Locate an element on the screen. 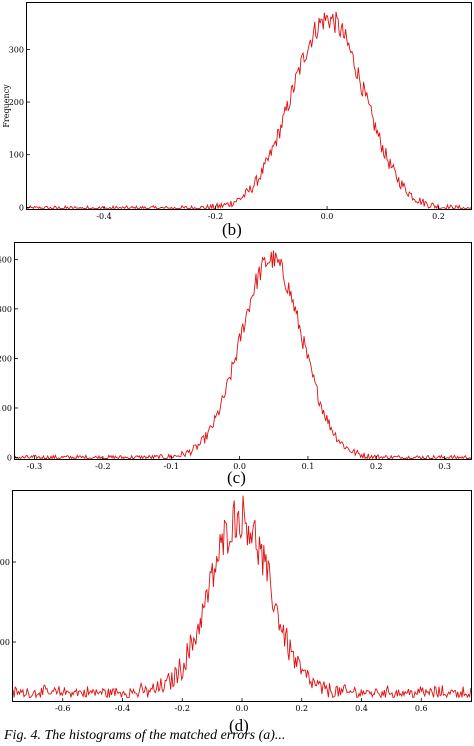 The image size is (474, 746). x-tick-label: -0.1 is located at coordinates (171, 466).